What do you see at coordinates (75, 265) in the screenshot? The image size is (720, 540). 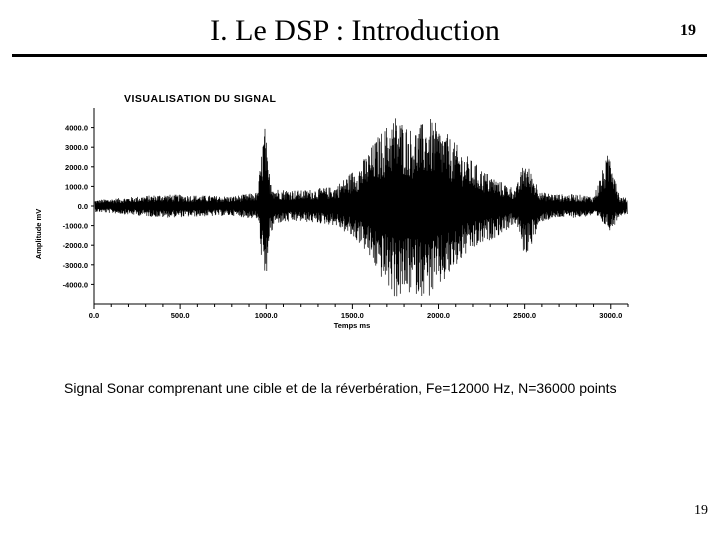 I see `y-tick-label: -3000.0` at bounding box center [75, 265].